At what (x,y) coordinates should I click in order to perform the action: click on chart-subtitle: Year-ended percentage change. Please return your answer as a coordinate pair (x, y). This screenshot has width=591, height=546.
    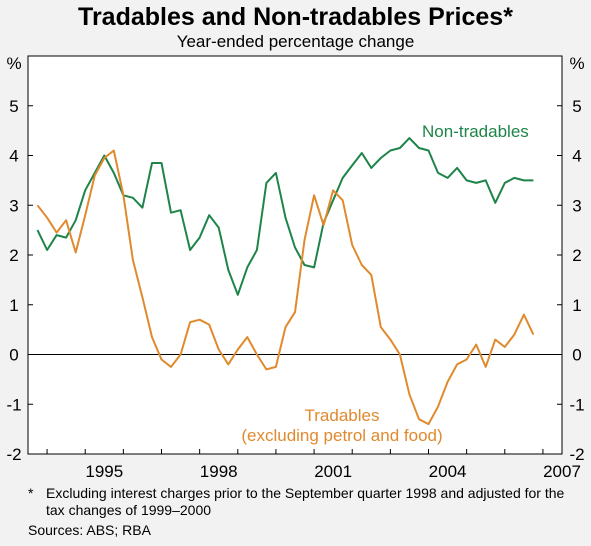
    Looking at the image, I should click on (295, 41).